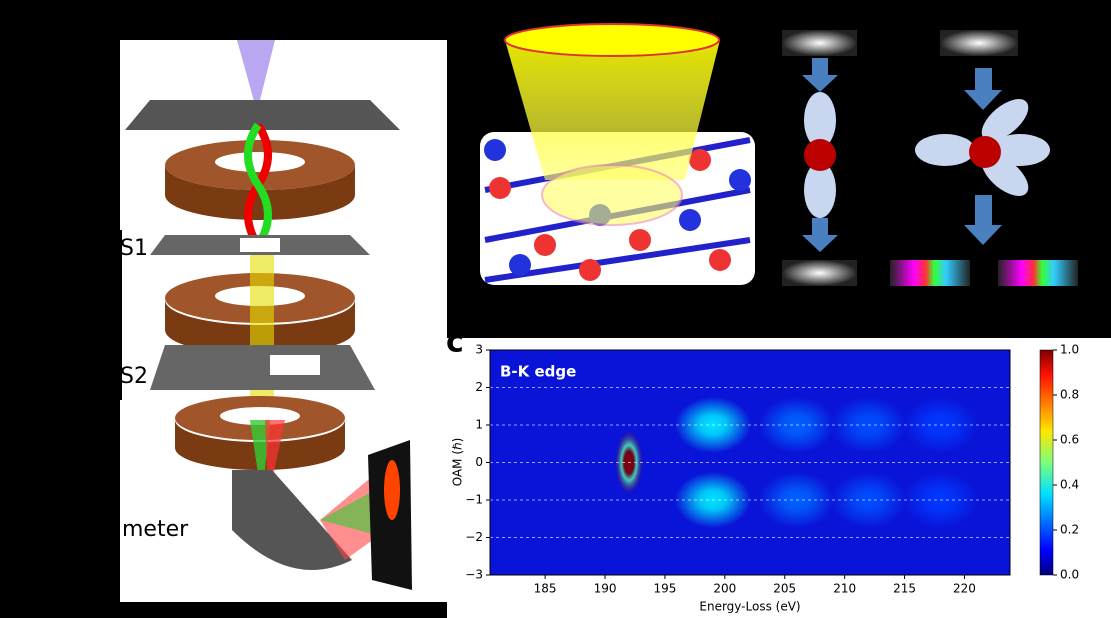 The image size is (1111, 618). I want to click on y-tick-label: −1, so click(474, 500).